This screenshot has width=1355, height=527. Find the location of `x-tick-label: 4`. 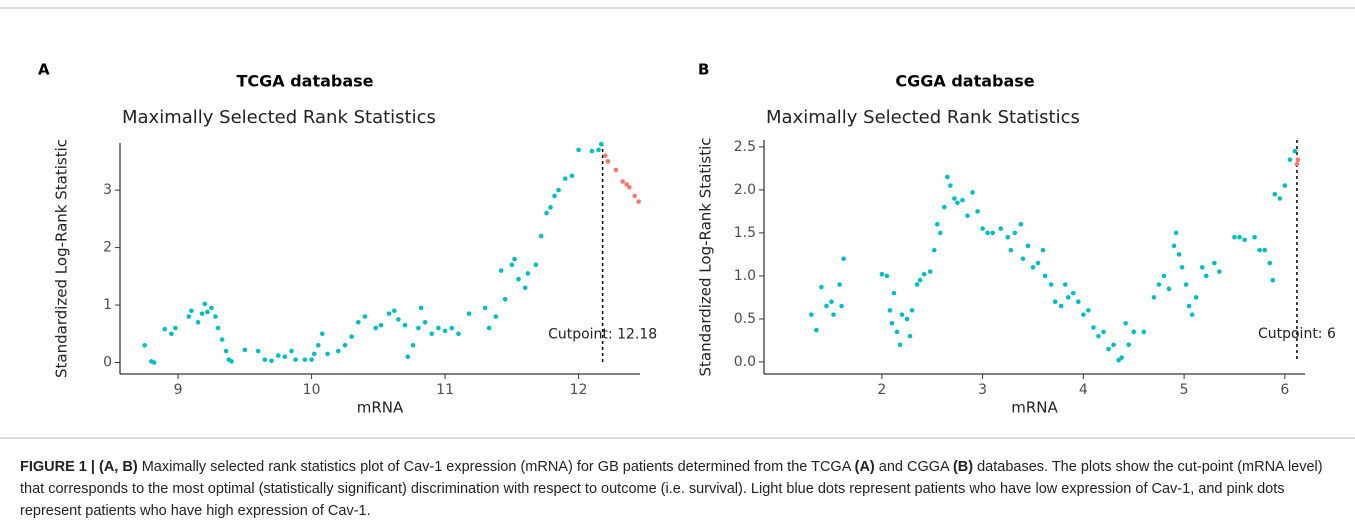

x-tick-label: 4 is located at coordinates (1083, 390).